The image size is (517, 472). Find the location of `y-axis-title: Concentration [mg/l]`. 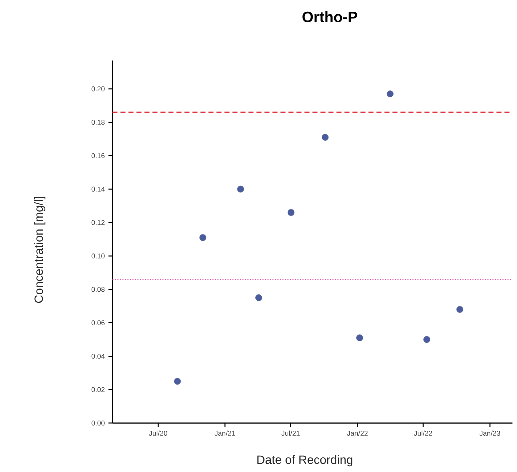

y-axis-title: Concentration [mg/l] is located at coordinates (40, 250).